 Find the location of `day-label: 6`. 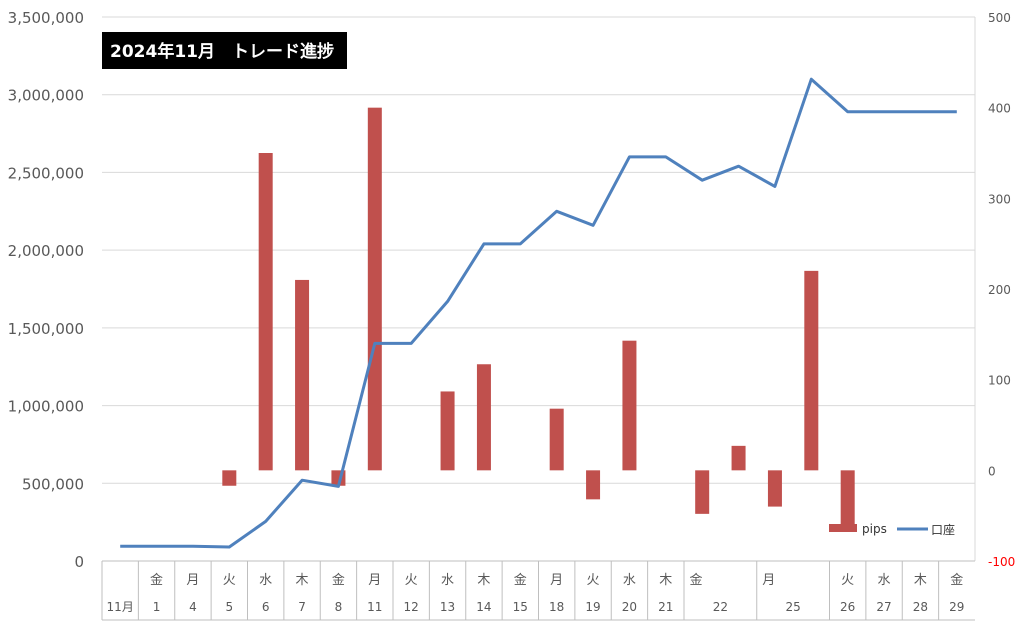

day-label: 6 is located at coordinates (266, 607).